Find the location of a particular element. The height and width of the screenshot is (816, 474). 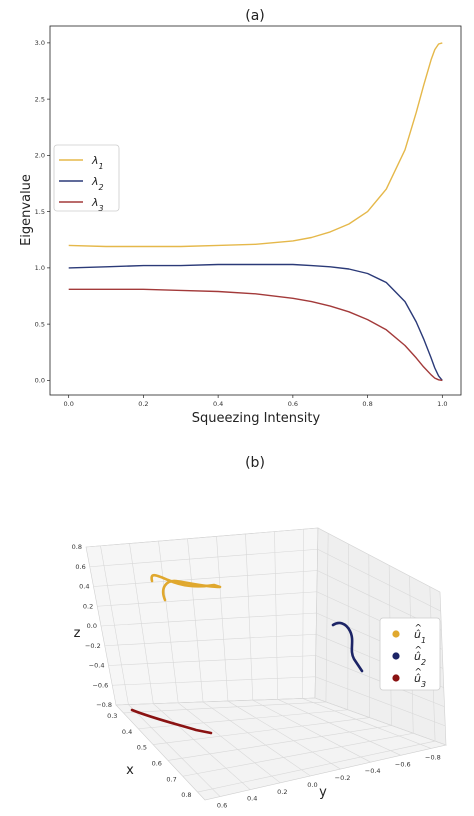

series-line-lambda3 is located at coordinates (255, 335).